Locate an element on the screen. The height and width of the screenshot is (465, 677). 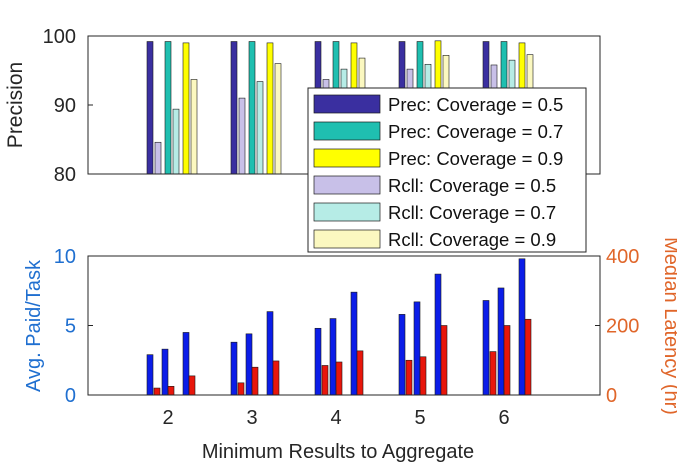
legend-label: Rcll: Coverage = 0.9 is located at coordinates (472, 239).